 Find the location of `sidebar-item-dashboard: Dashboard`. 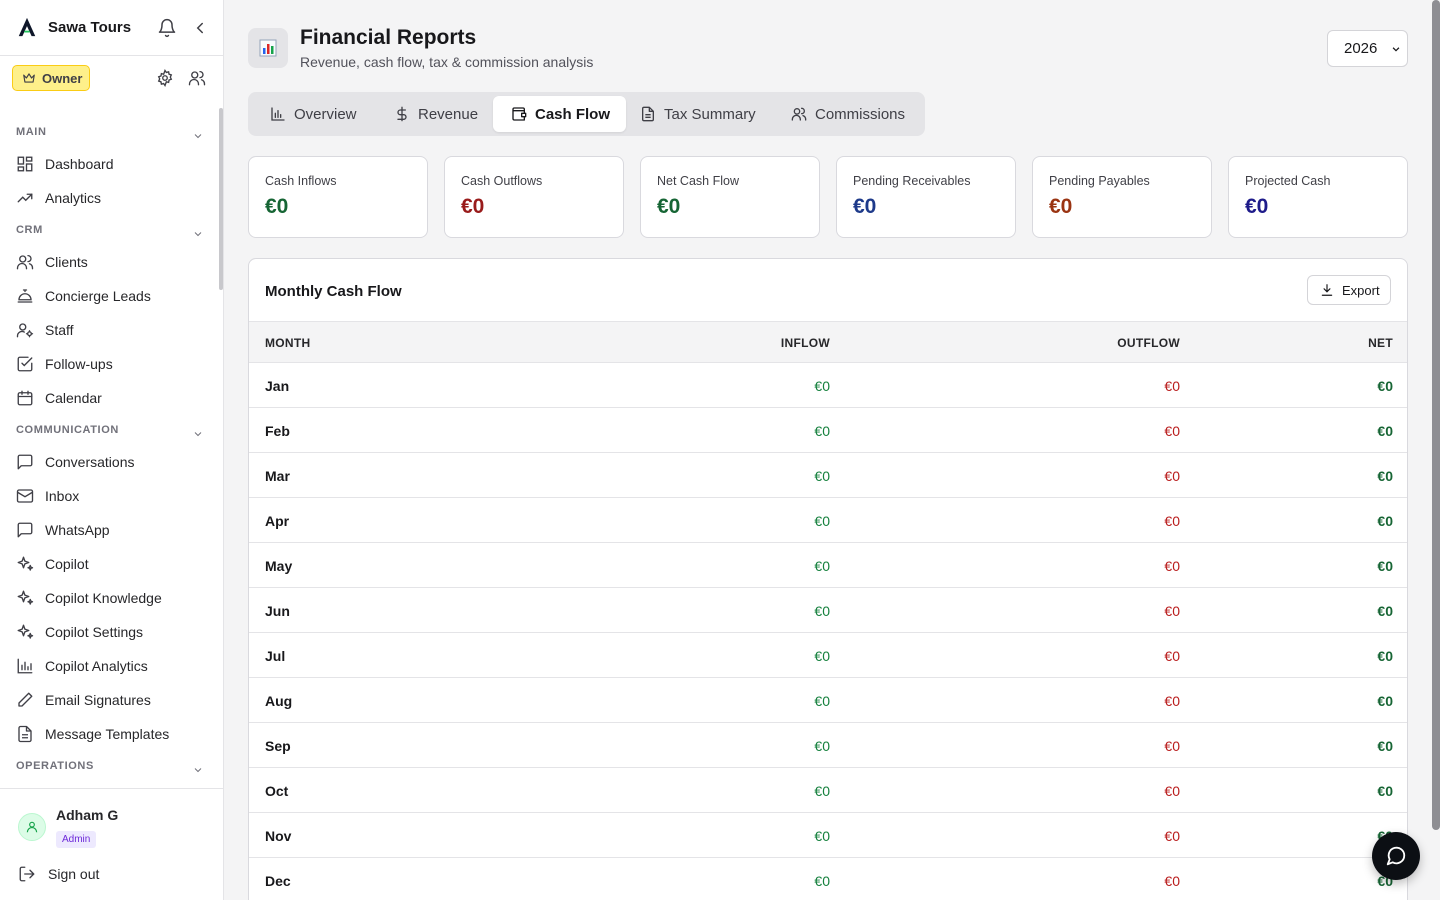

sidebar-item-dashboard: Dashboard is located at coordinates (109, 164).